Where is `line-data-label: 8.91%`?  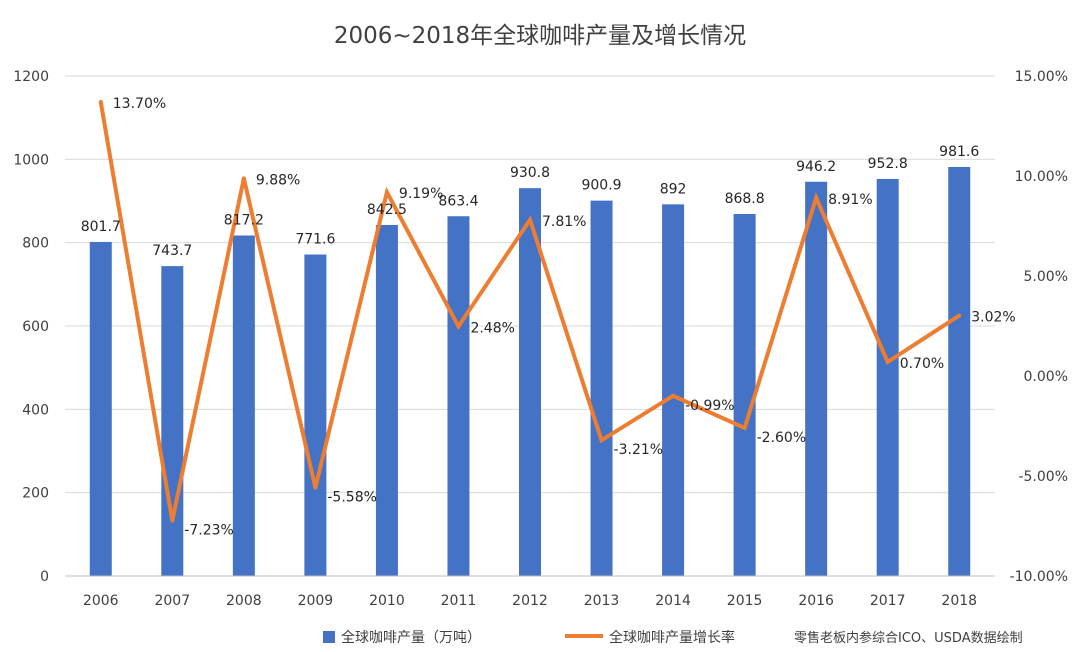 line-data-label: 8.91% is located at coordinates (850, 200).